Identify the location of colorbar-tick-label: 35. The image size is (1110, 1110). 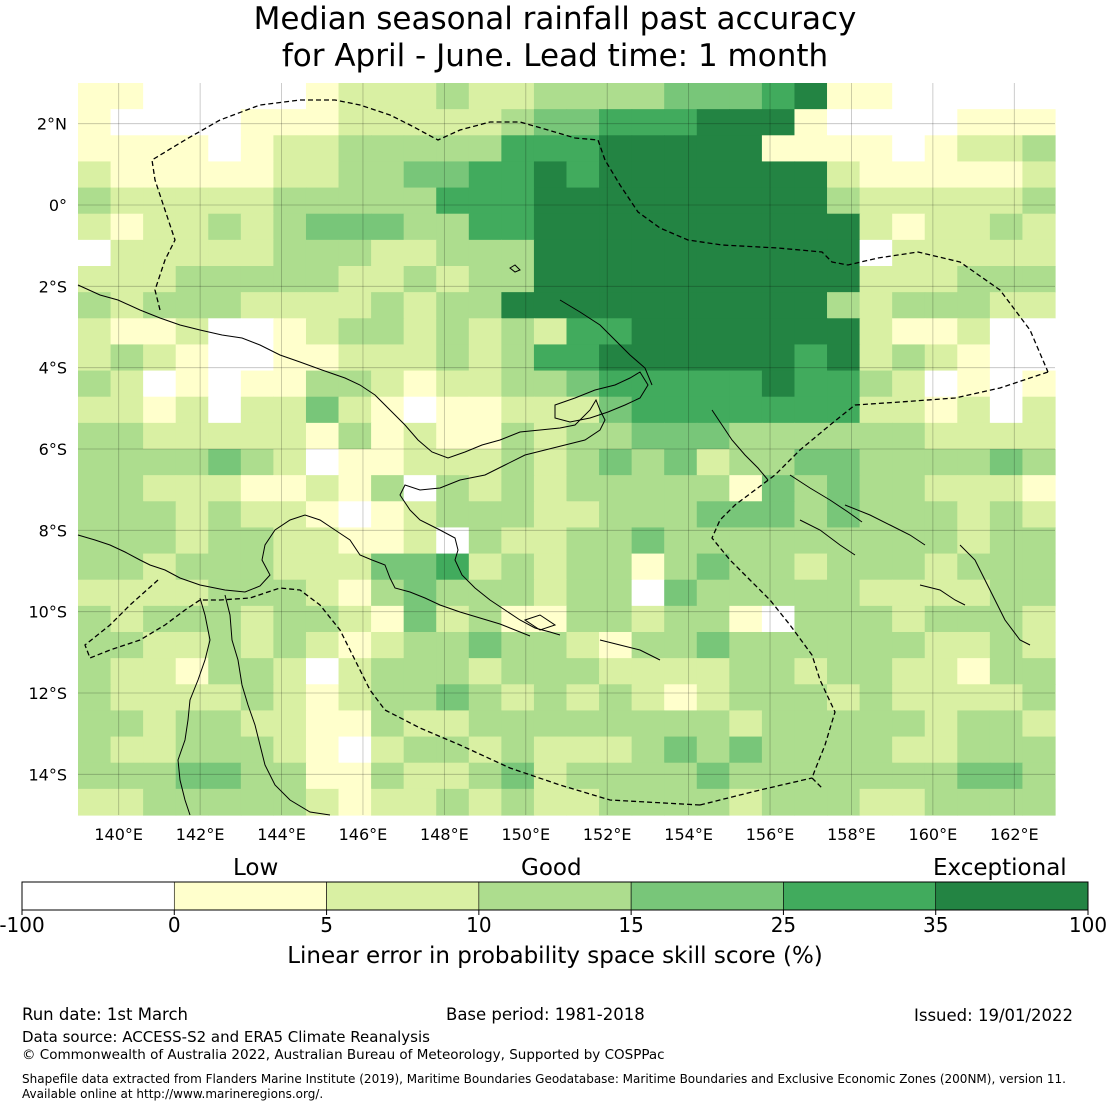
(935, 925).